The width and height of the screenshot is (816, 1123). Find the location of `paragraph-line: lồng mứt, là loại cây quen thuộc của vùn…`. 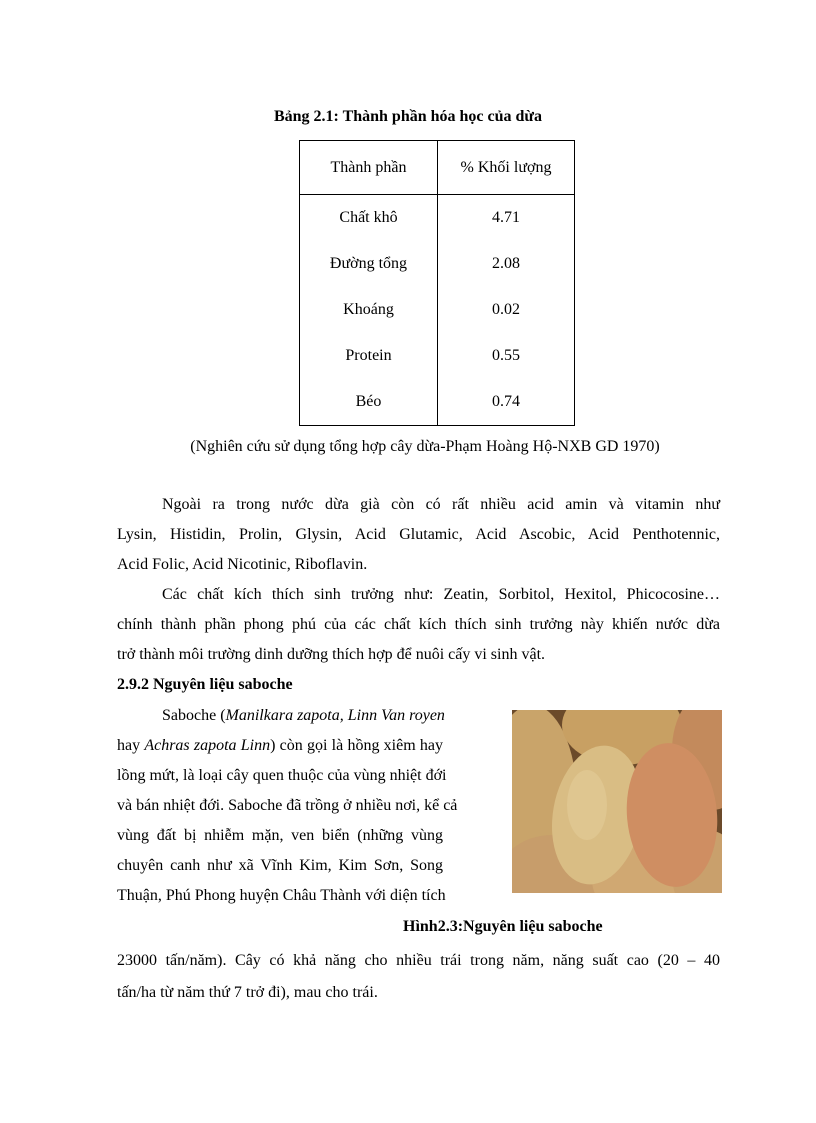

paragraph-line: lồng mứt, là loại cây quen thuộc của vùn… is located at coordinates (282, 775).